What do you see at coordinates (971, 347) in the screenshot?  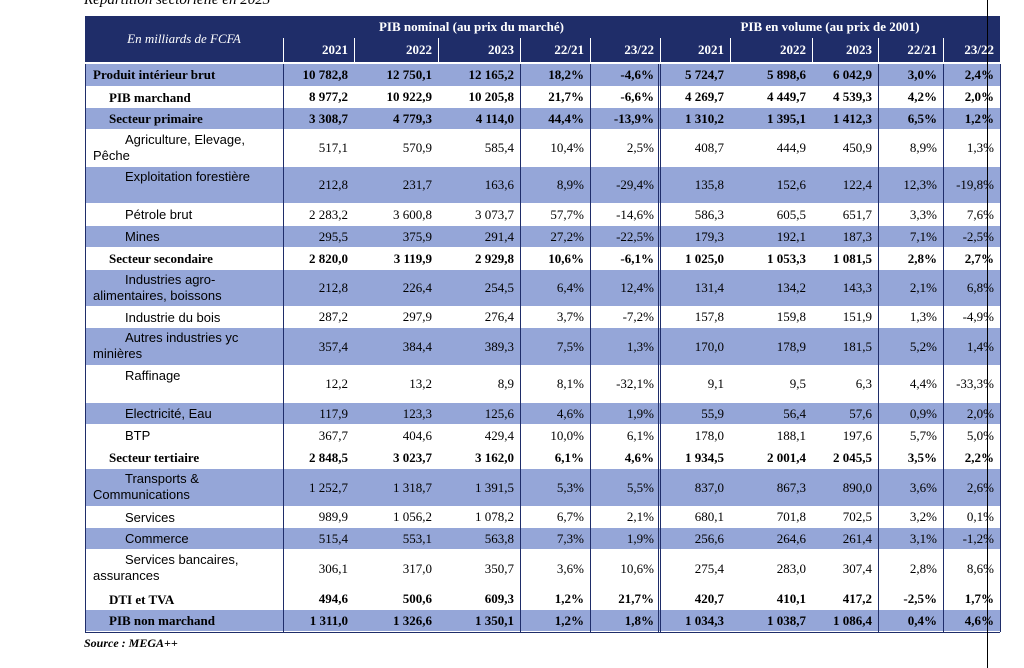 I see `cell-value: 1,4%` at bounding box center [971, 347].